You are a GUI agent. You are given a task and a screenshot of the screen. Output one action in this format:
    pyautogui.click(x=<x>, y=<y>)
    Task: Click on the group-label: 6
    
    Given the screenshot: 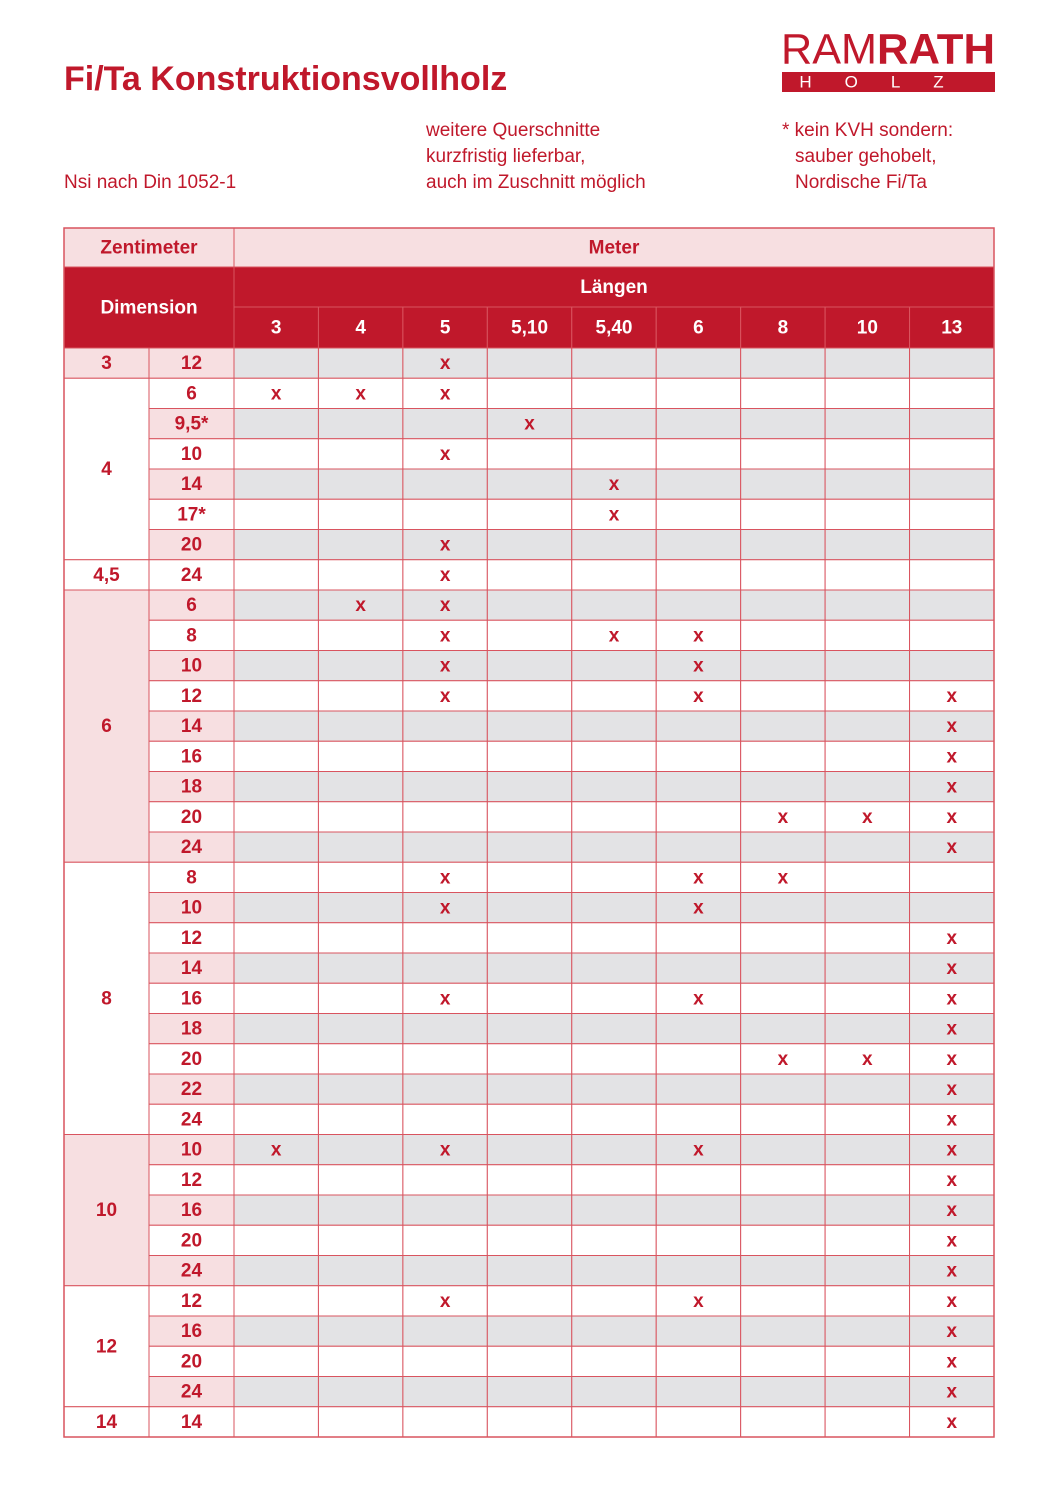 What is the action you would take?
    pyautogui.click(x=106, y=726)
    